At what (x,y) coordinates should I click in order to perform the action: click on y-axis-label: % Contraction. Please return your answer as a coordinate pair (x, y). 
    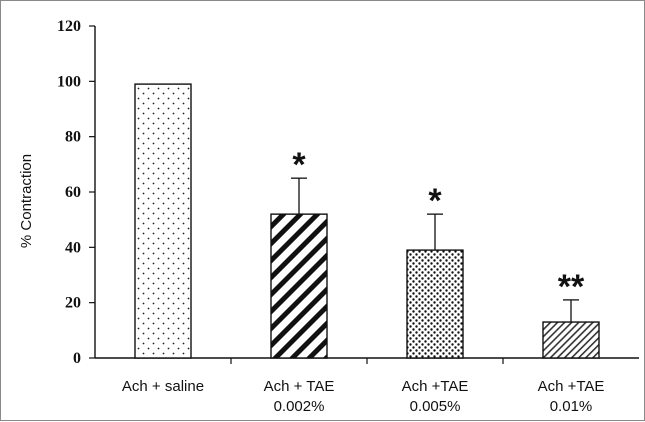
    Looking at the image, I should click on (26, 201).